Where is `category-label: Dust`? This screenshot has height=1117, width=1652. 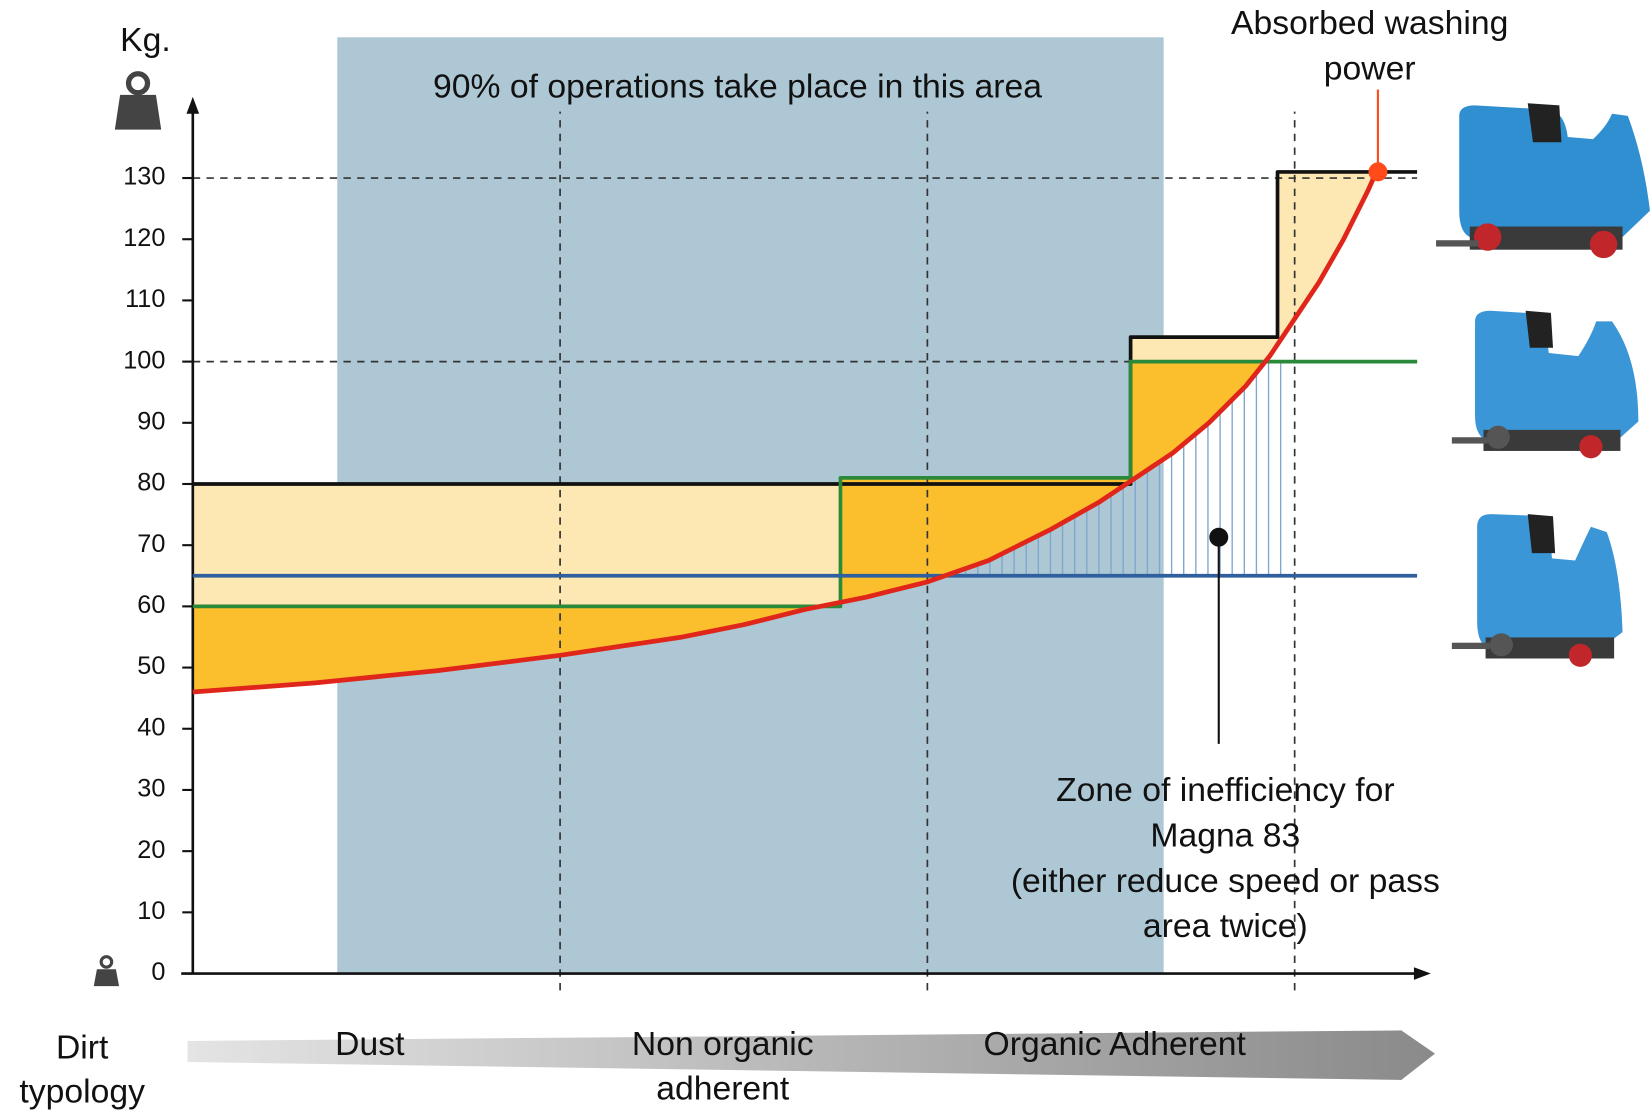
category-label: Dust is located at coordinates (370, 1044).